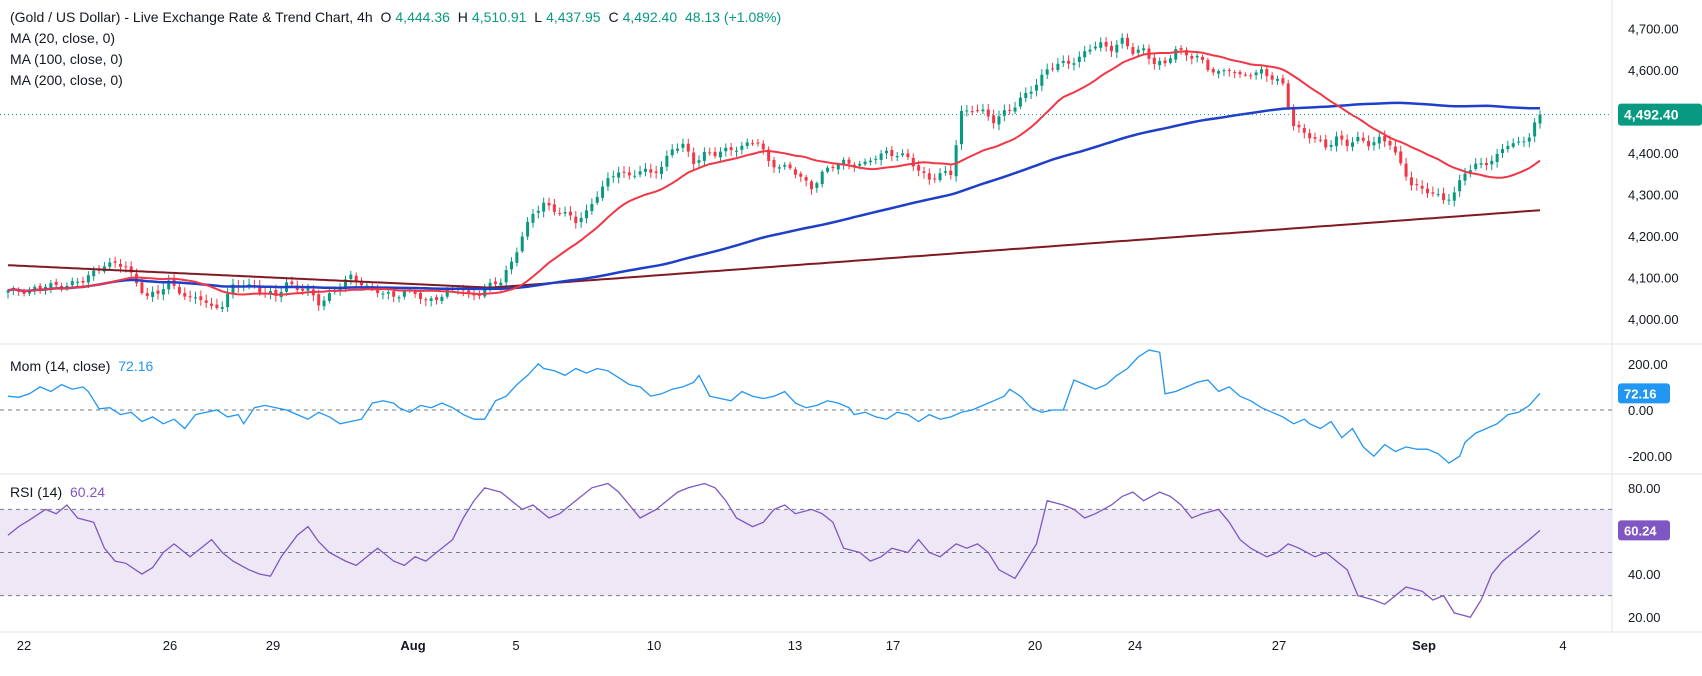 The width and height of the screenshot is (1702, 676). Describe the element at coordinates (654, 645) in the screenshot. I see `x-tick-label: 10` at that location.